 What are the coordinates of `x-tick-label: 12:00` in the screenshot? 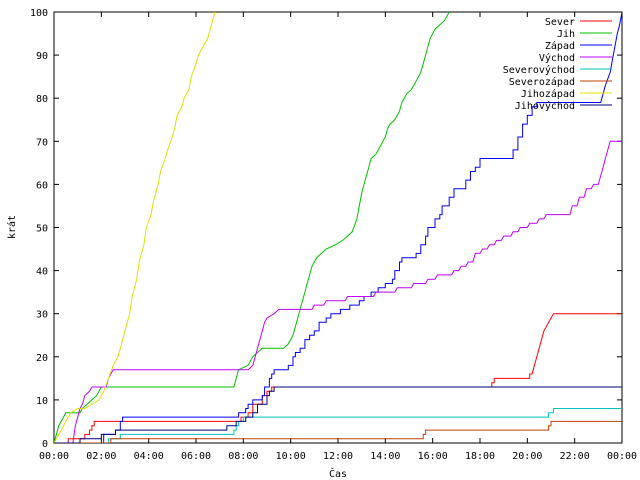 It's located at (338, 456).